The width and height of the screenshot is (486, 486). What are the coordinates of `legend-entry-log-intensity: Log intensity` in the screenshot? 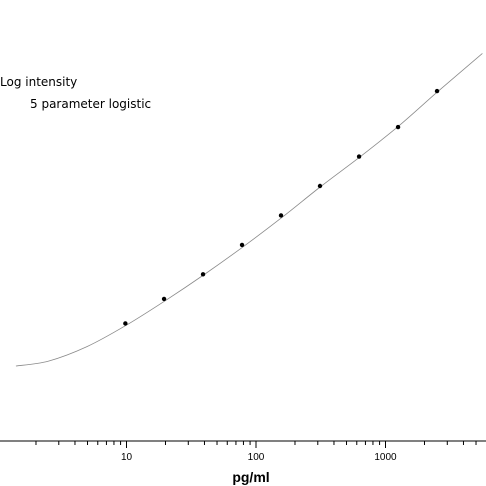 It's located at (38, 82).